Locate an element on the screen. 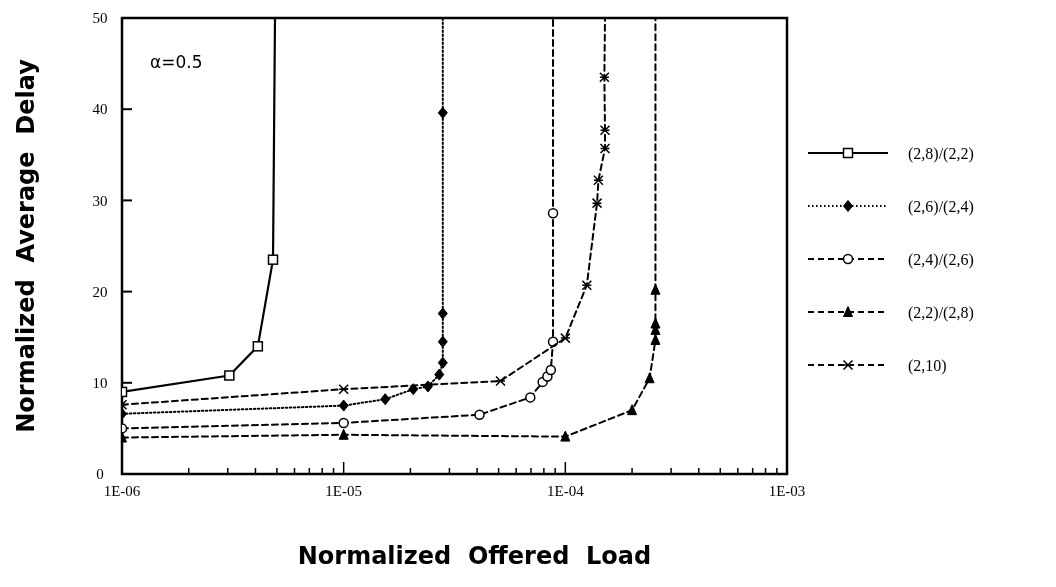 The width and height of the screenshot is (1056, 587). legend-label: (2,8)/(2,2) is located at coordinates (941, 153).